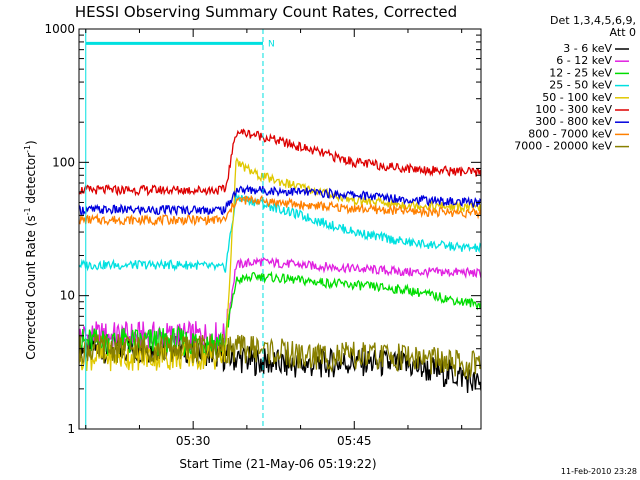 This screenshot has width=640, height=480. What do you see at coordinates (271, 44) in the screenshot?
I see `marker-bar-label: N` at bounding box center [271, 44].